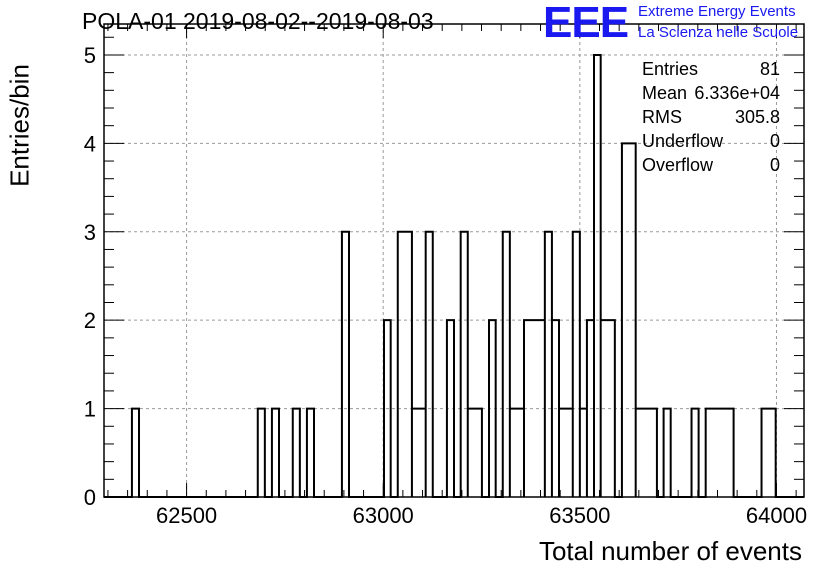 The image size is (836, 572). Describe the element at coordinates (670, 69) in the screenshot. I see `stat-label: Entries` at that location.